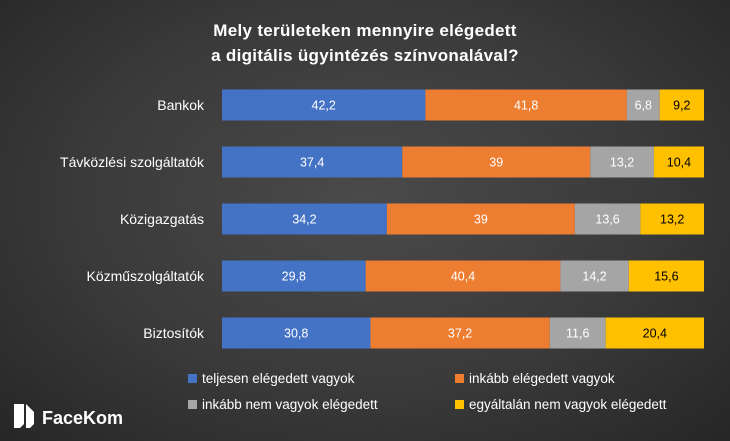 This screenshot has height=441, width=730. Describe the element at coordinates (290, 404) in the screenshot. I see `legend-entry: inkább nem vagyok elégedett` at that location.